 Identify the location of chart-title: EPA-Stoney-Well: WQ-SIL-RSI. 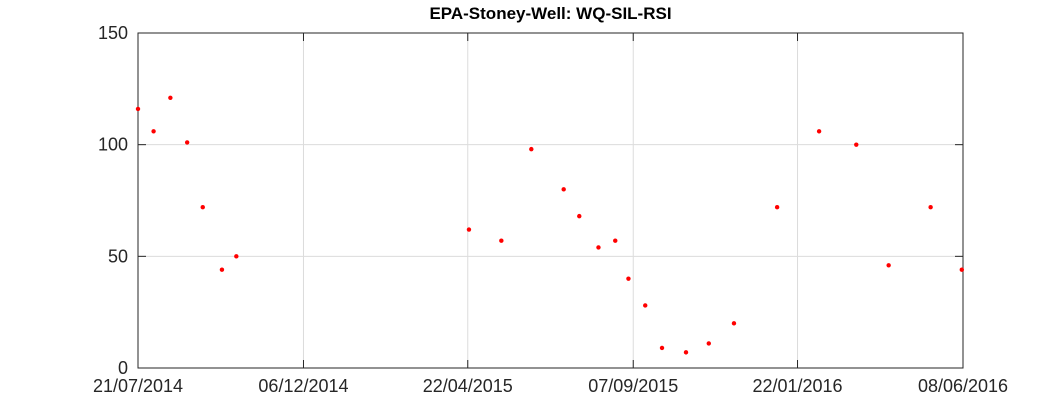
(550, 13).